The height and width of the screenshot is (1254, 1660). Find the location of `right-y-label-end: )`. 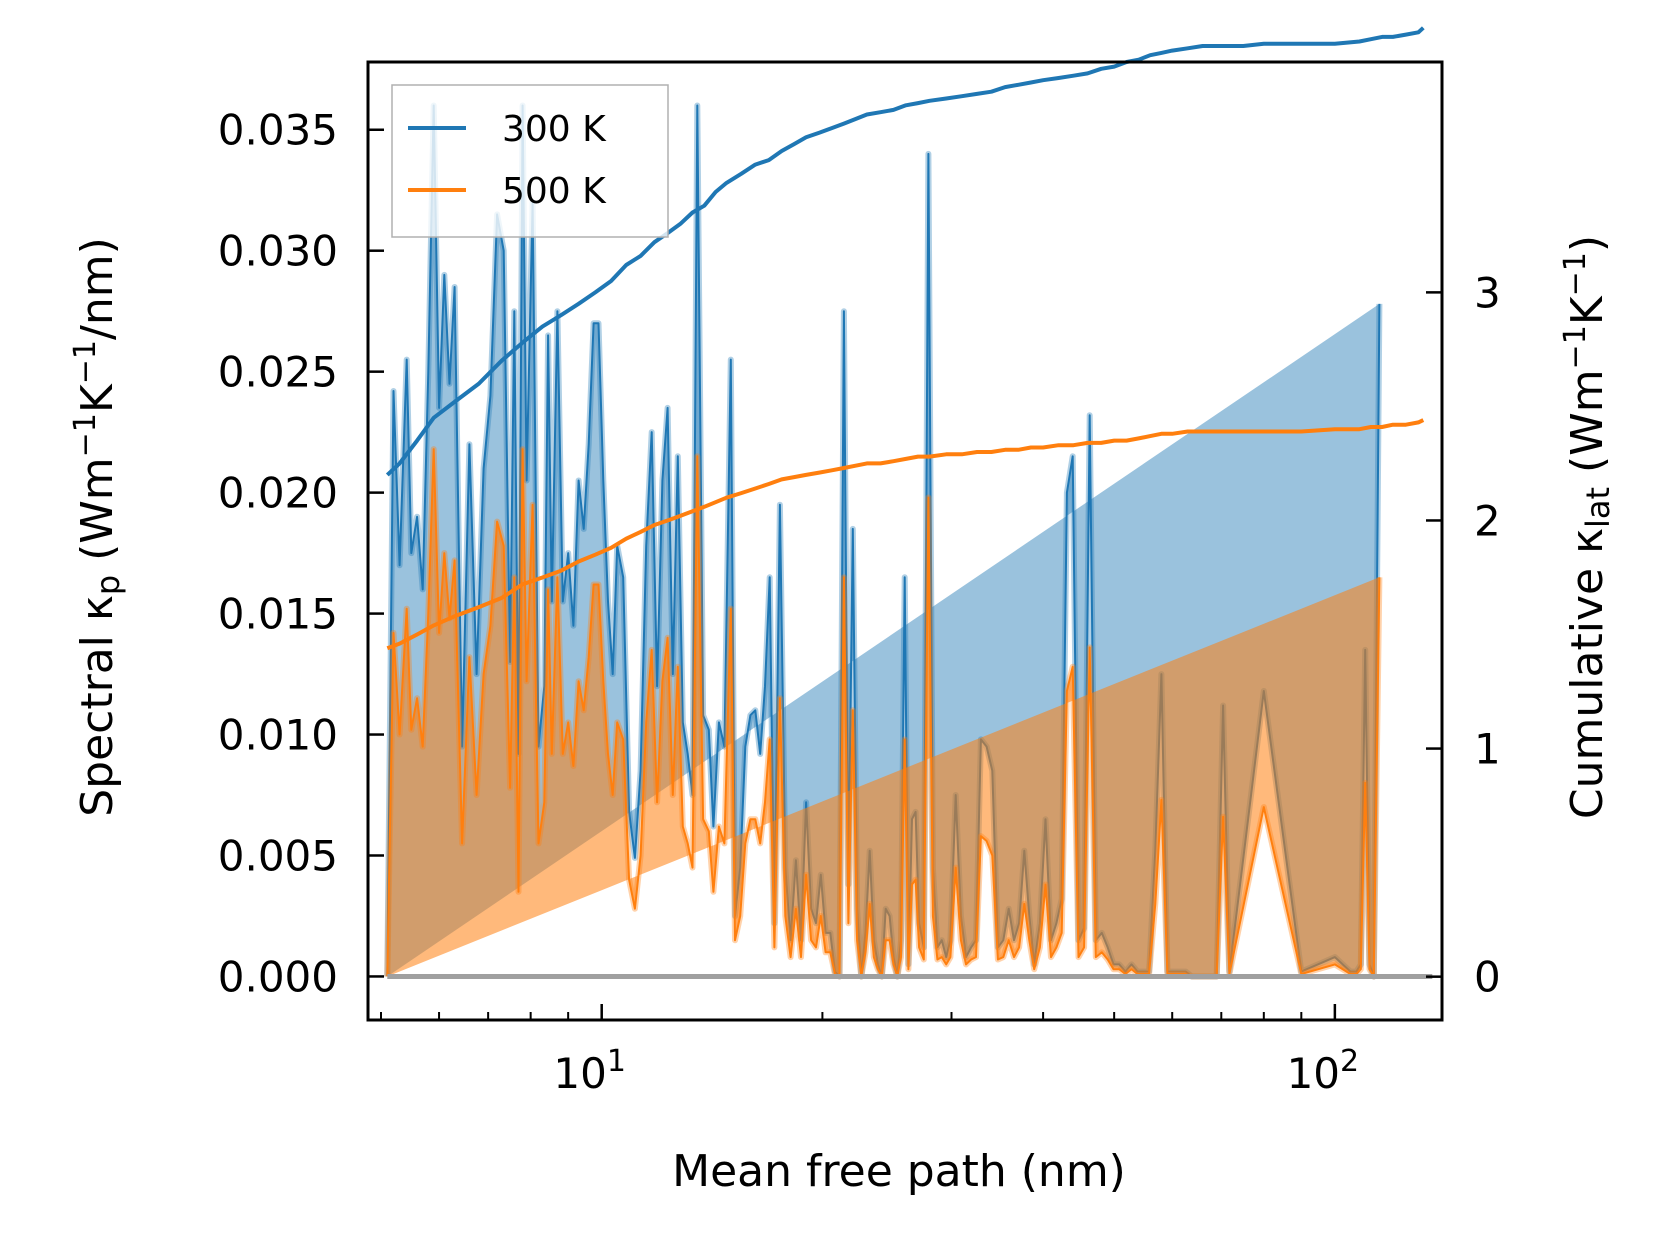

right-y-label-end: ) is located at coordinates (1587, 243).